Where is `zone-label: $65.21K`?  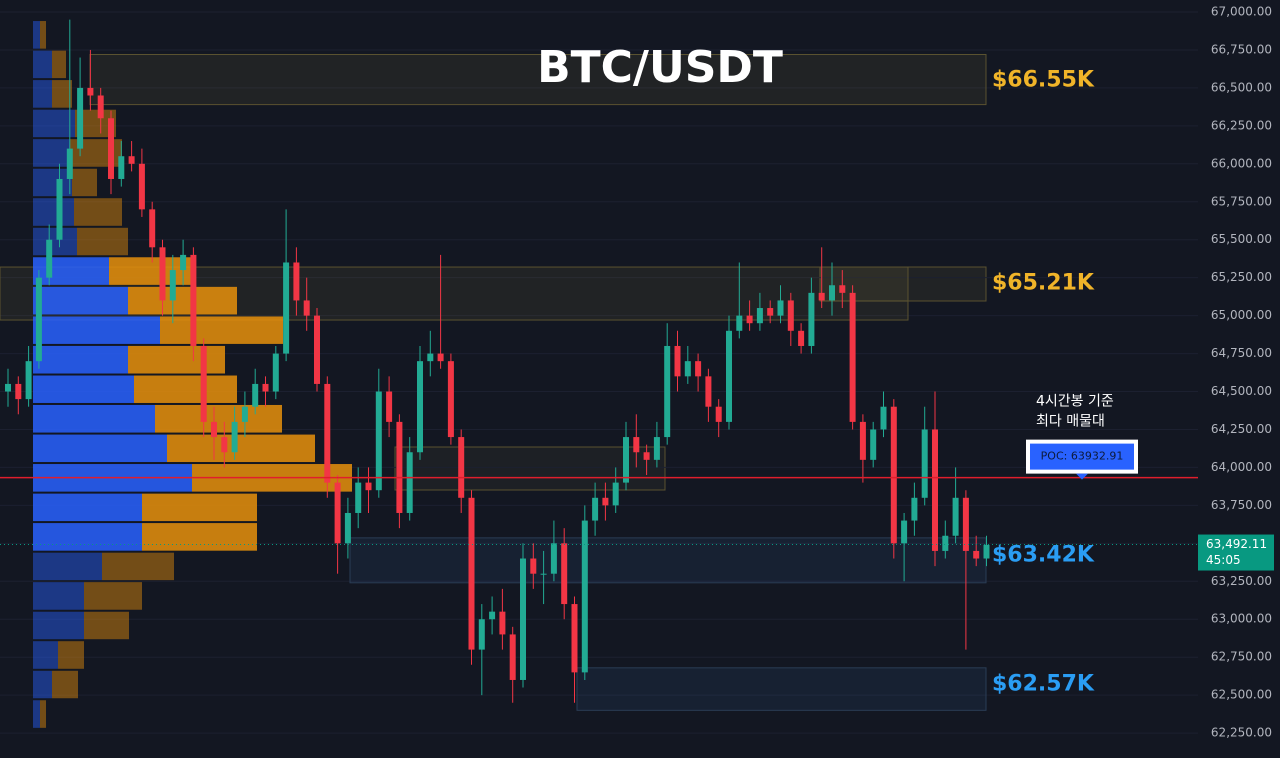
zone-label: $65.21K is located at coordinates (1043, 283).